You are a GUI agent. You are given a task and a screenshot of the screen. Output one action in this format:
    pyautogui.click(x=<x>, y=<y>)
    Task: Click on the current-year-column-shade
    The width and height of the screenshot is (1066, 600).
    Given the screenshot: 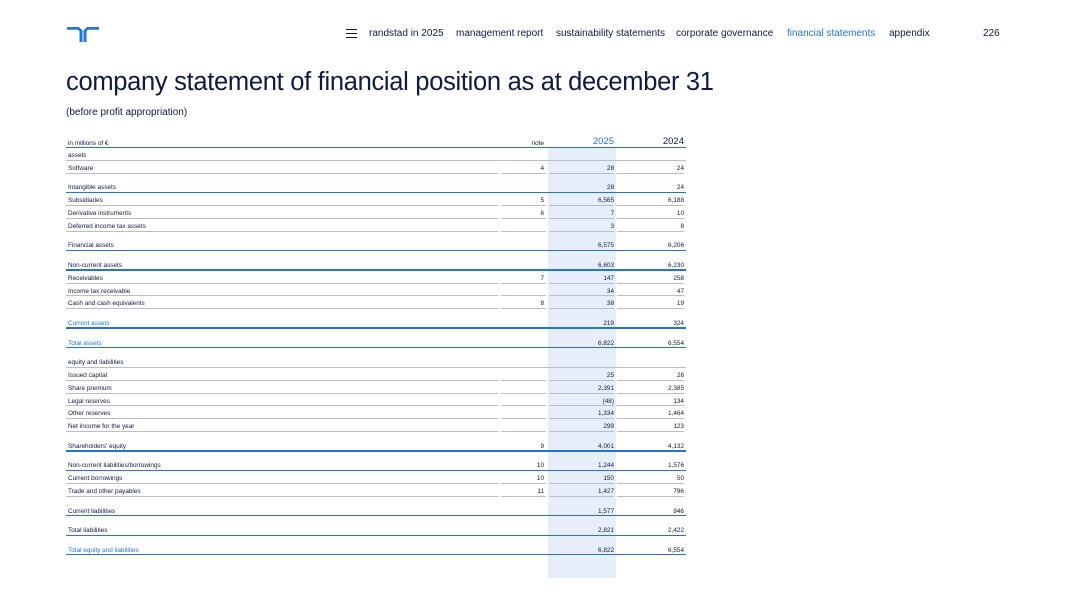 What is the action you would take?
    pyautogui.click(x=582, y=363)
    